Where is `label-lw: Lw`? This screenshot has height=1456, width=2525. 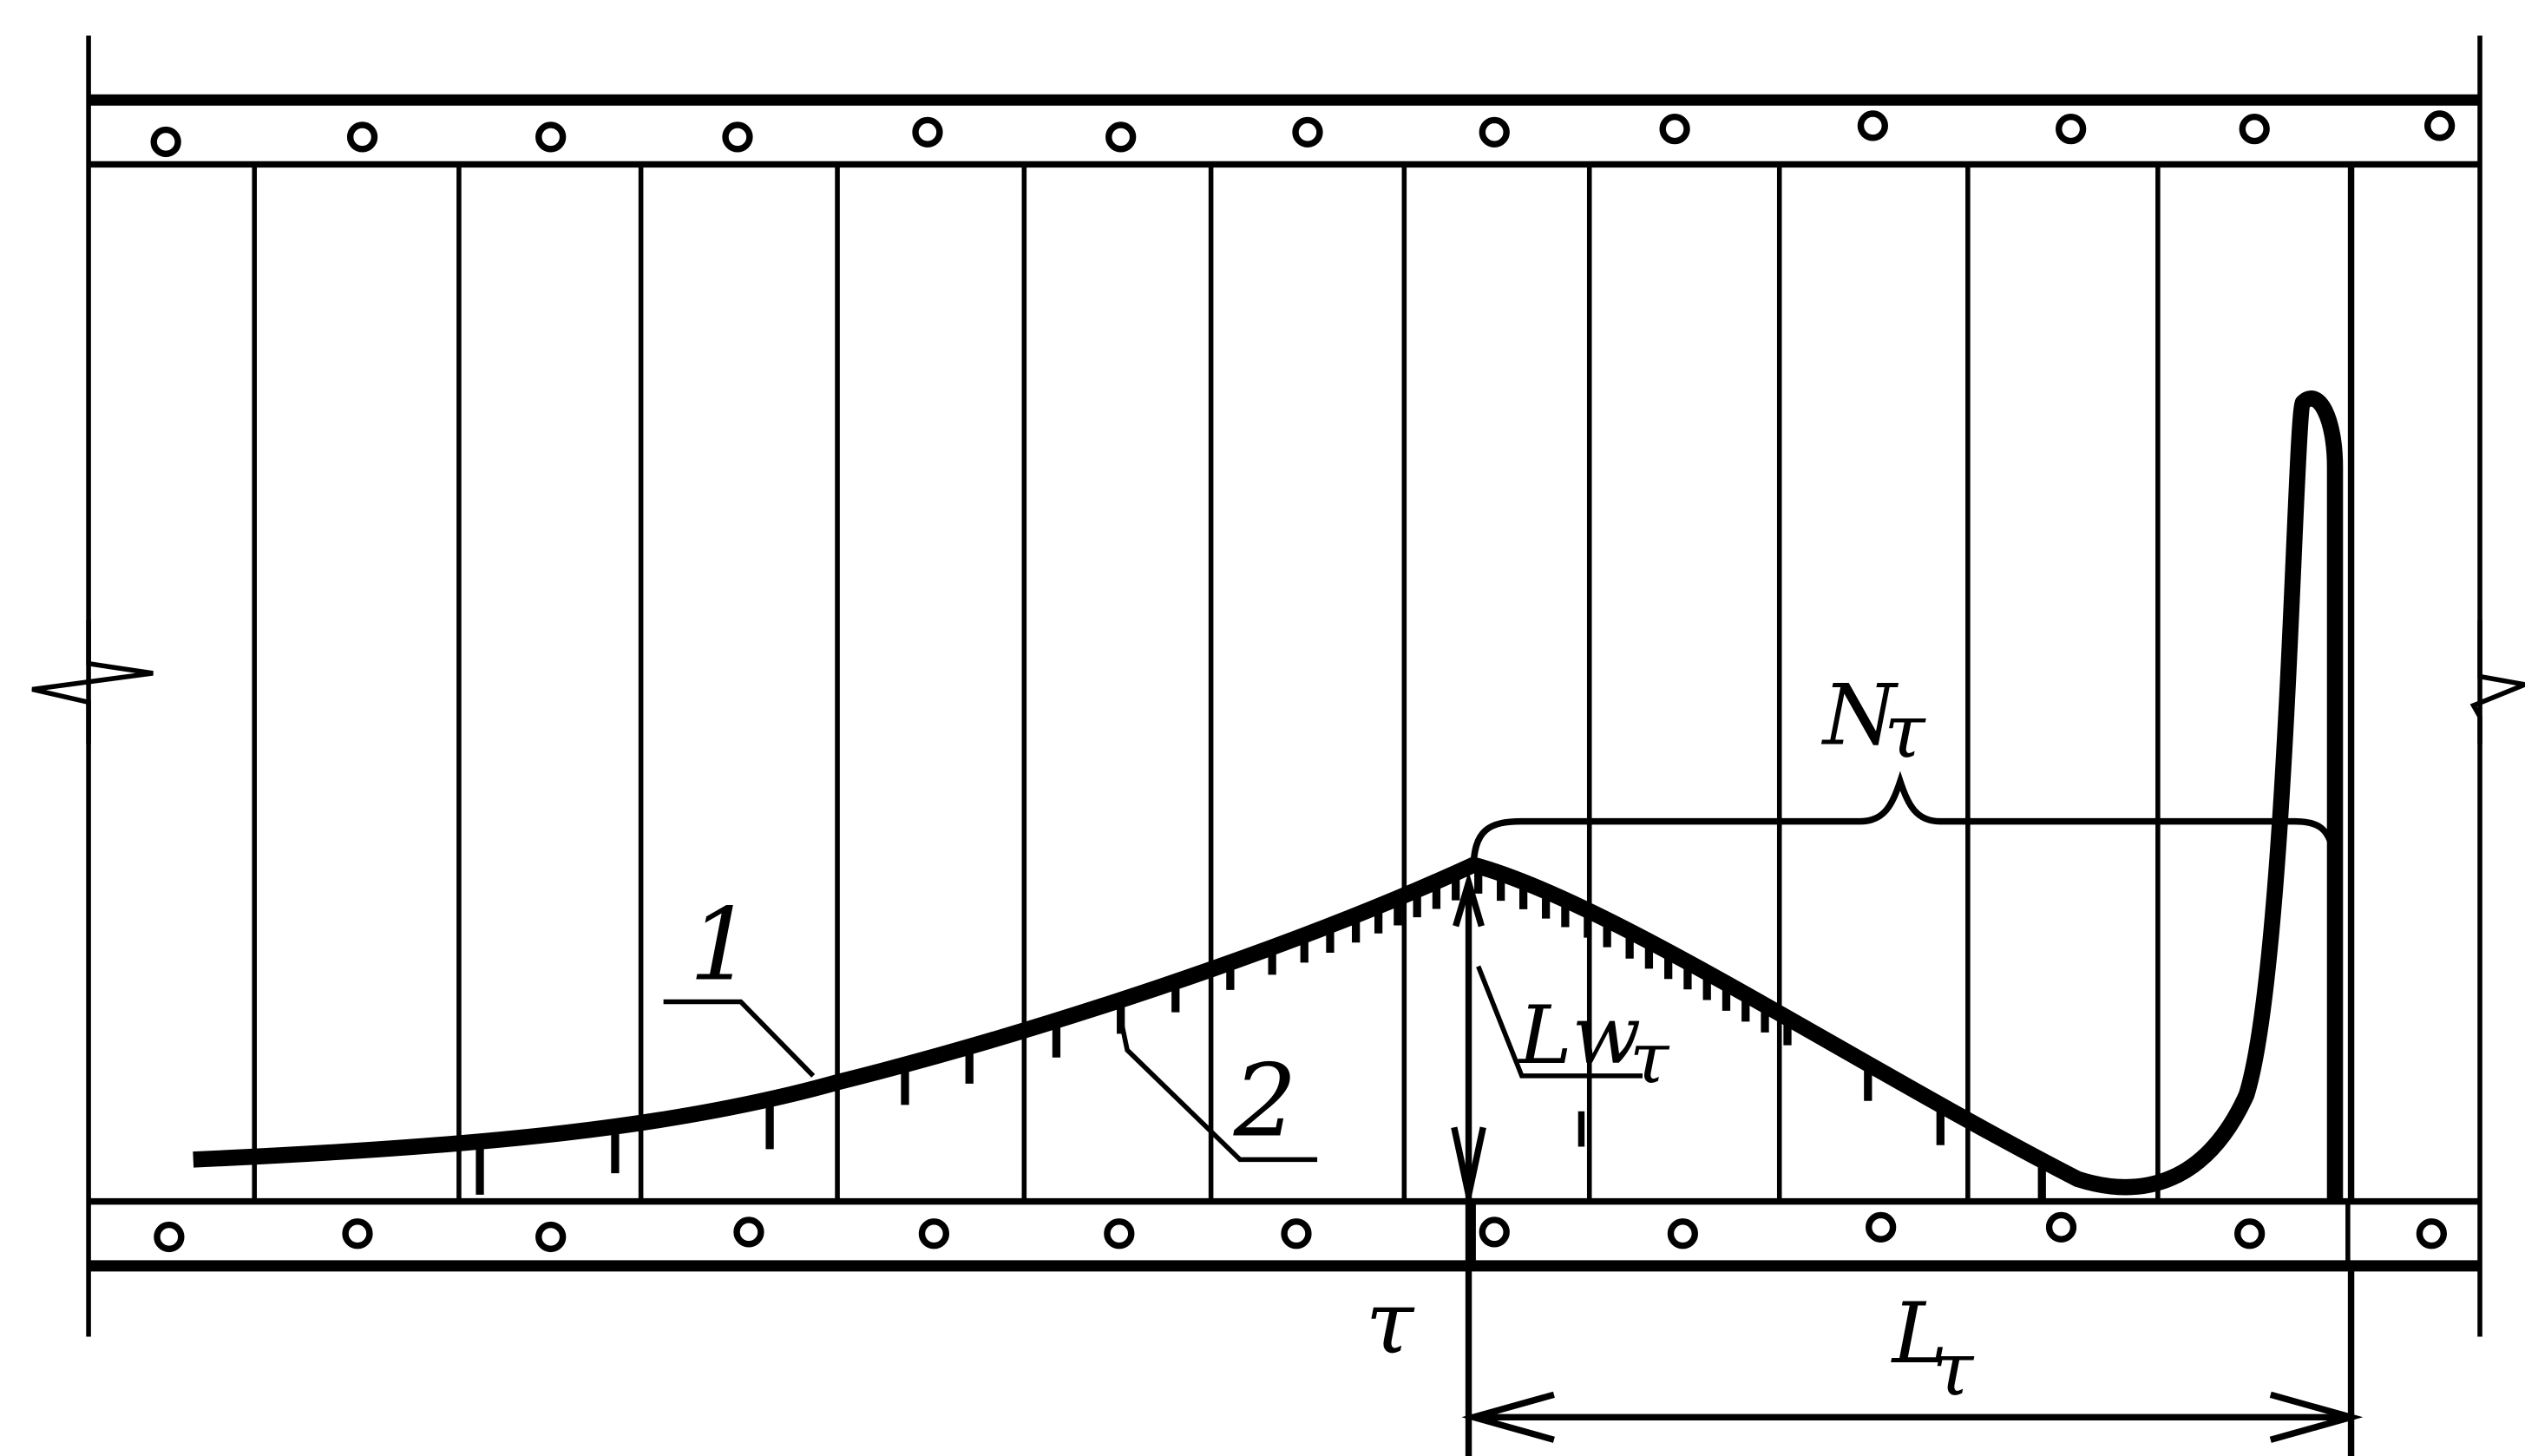 label-lw: Lw is located at coordinates (1579, 1035).